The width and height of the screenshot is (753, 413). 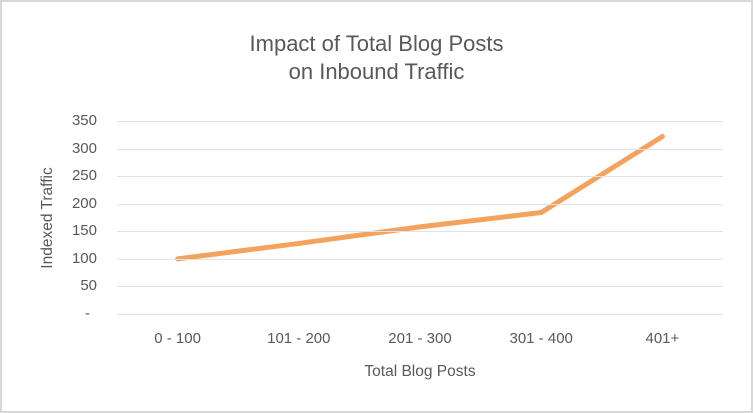 I want to click on x-axis-tick-labels: 0 - 100 101 - 200 201 - 300 301 - 400 401+, so click(x=420, y=339).